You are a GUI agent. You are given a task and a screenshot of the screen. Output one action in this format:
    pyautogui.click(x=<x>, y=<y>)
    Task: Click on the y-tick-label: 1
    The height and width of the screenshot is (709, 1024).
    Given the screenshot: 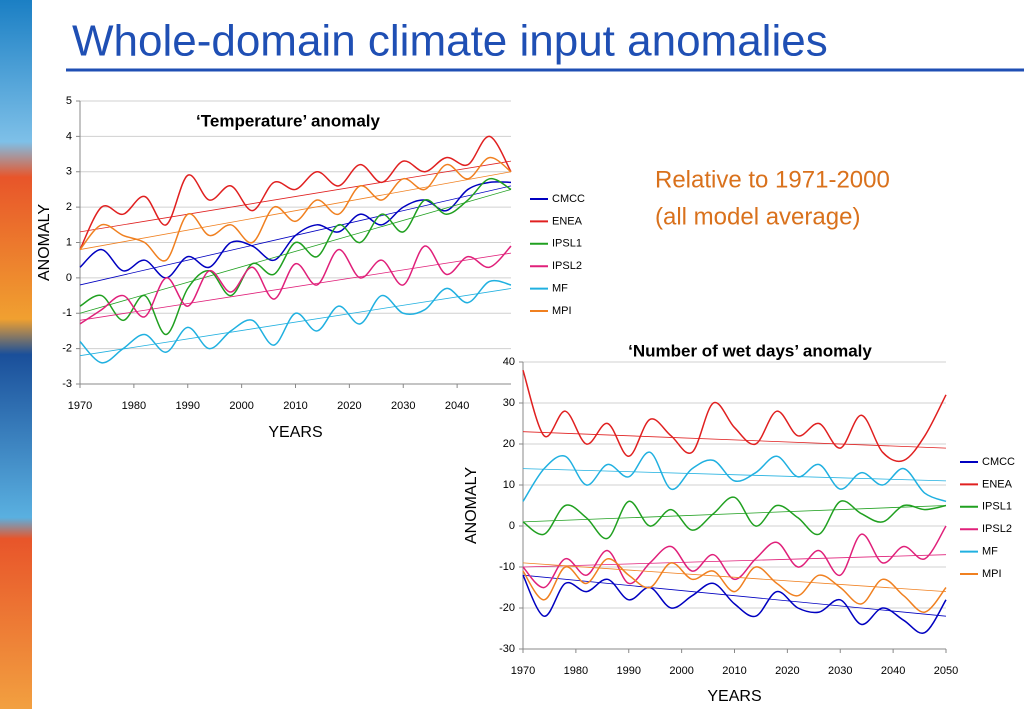 What is the action you would take?
    pyautogui.click(x=69, y=242)
    